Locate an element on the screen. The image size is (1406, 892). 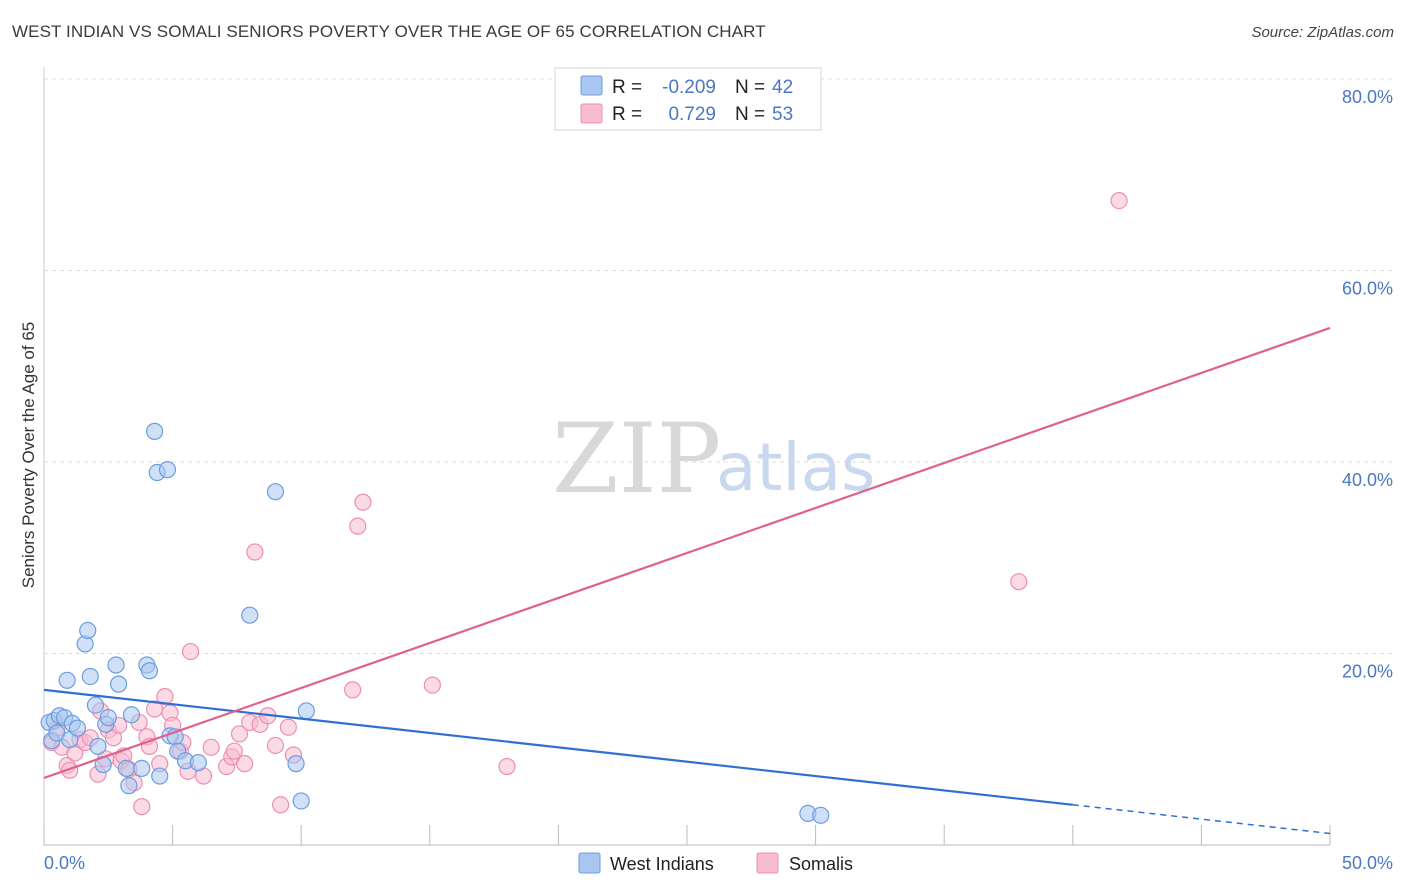
series-legend-swatch-west-indians is located at coordinates (589, 863).